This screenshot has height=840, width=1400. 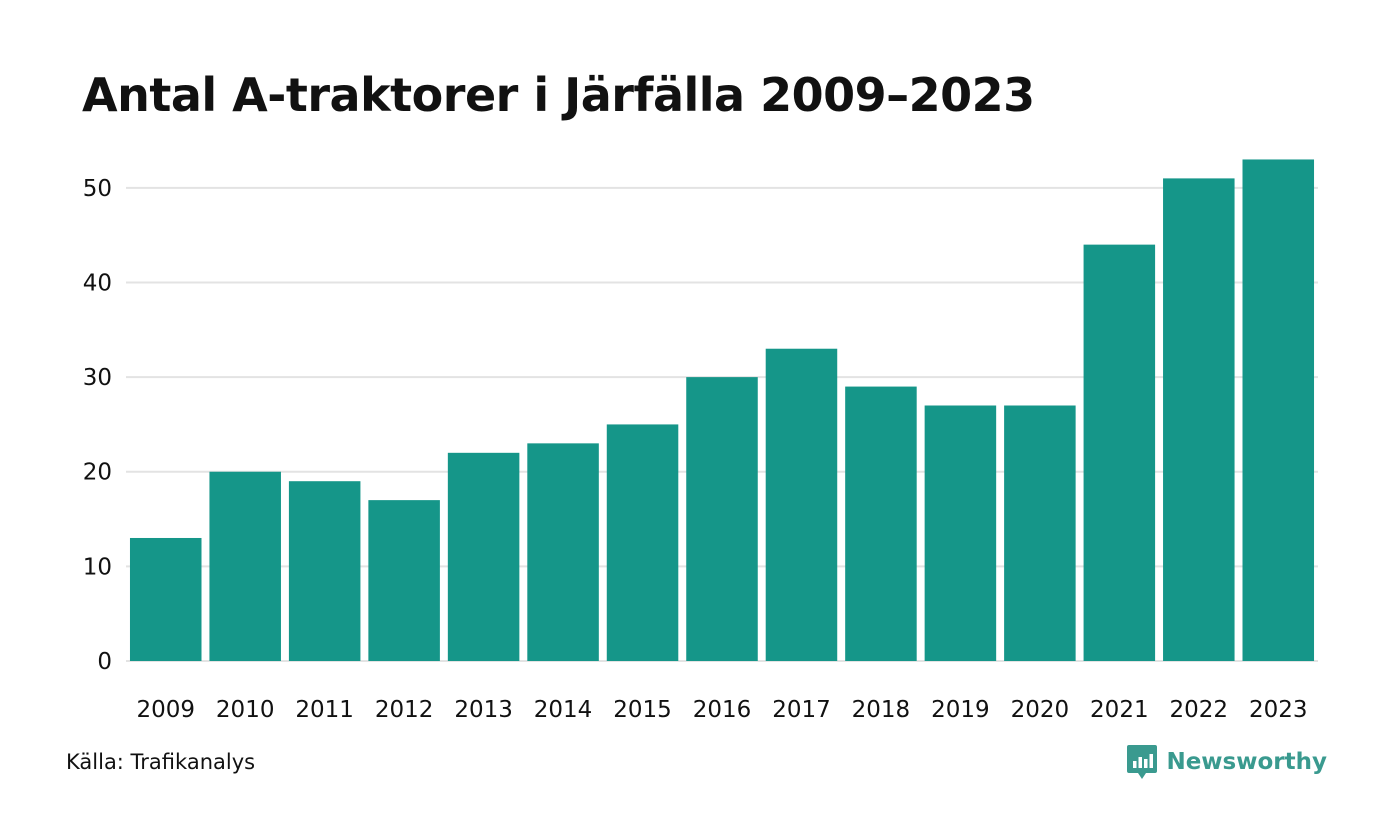 I want to click on y-tick-label: 30, so click(x=97, y=378).